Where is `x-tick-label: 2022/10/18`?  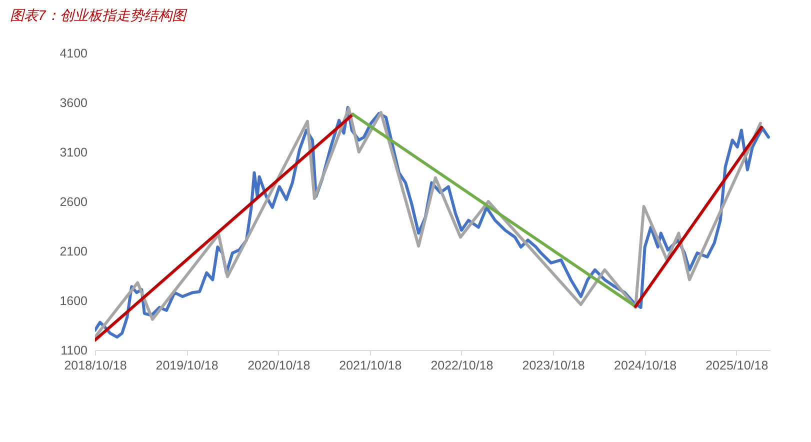
x-tick-label: 2022/10/18 is located at coordinates (462, 365).